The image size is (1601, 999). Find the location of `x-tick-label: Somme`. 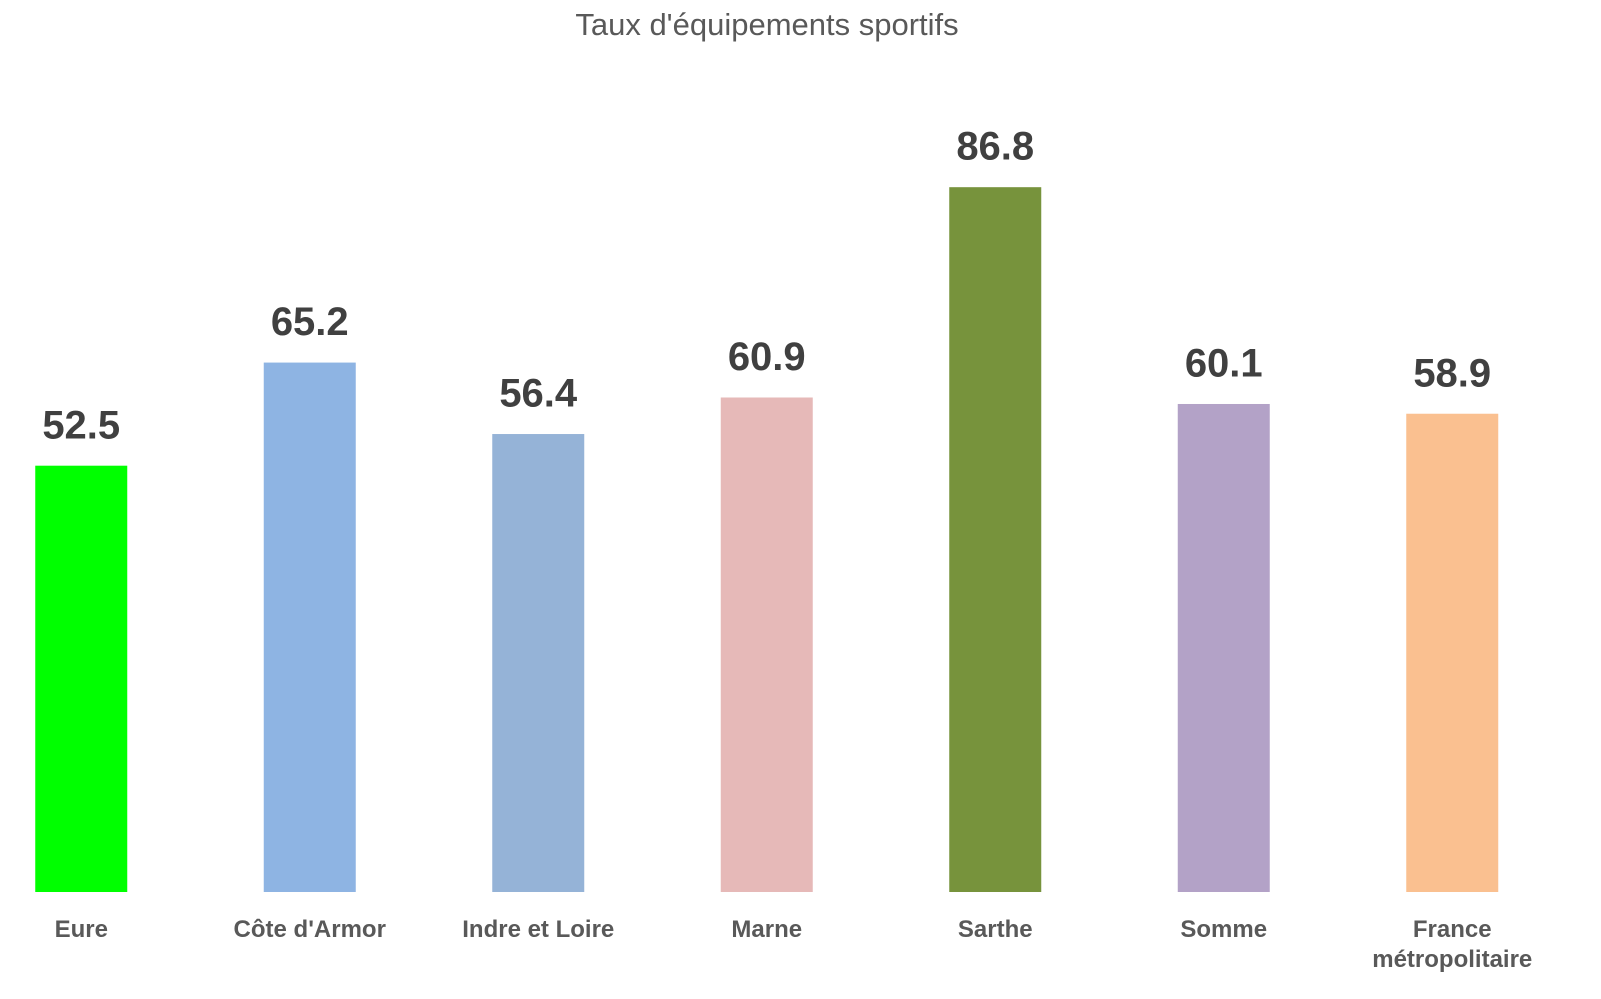

x-tick-label: Somme is located at coordinates (1224, 929).